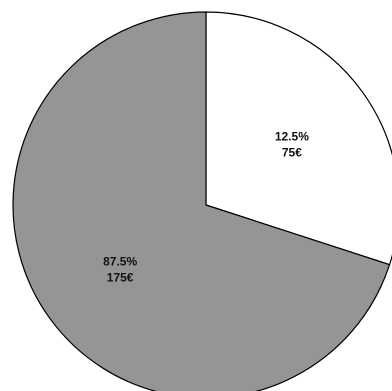  What do you see at coordinates (120, 261) in the screenshot?
I see `pie-slice-1-percent-label: 87.5%` at bounding box center [120, 261].